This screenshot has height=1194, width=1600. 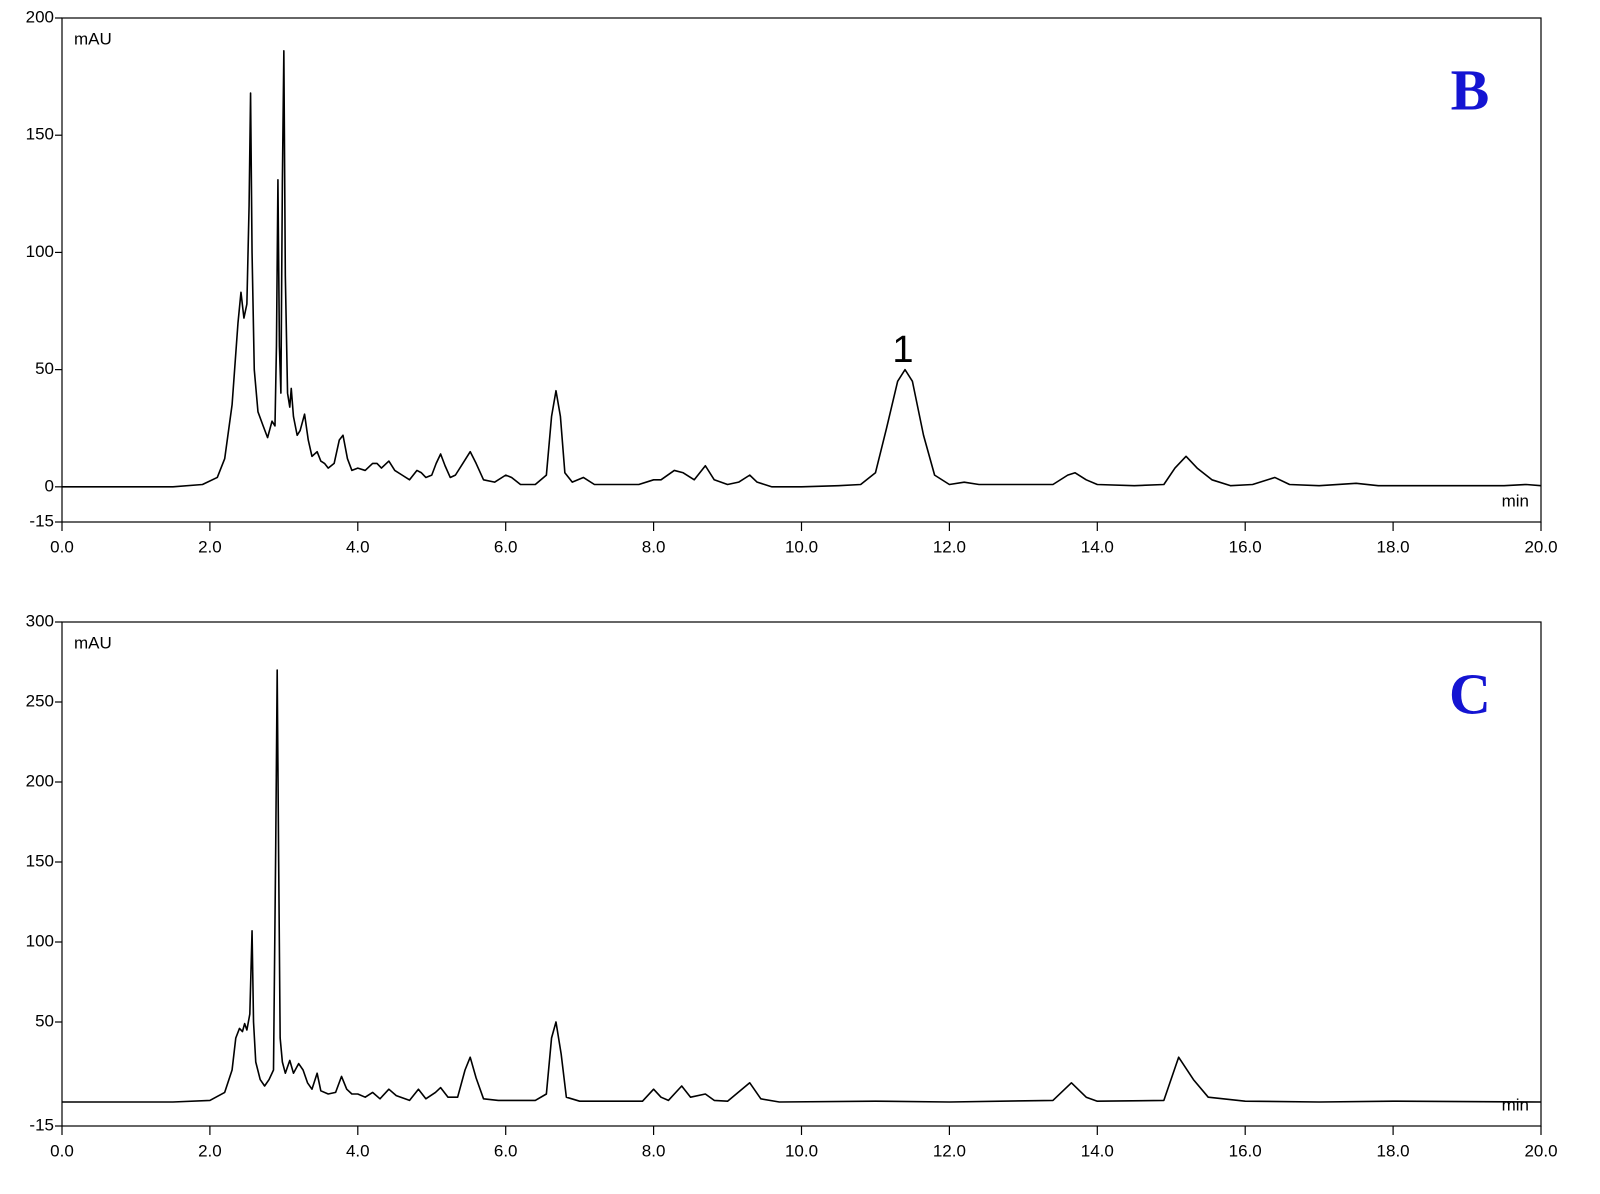 What do you see at coordinates (902, 350) in the screenshot?
I see `peak-label: 1` at bounding box center [902, 350].